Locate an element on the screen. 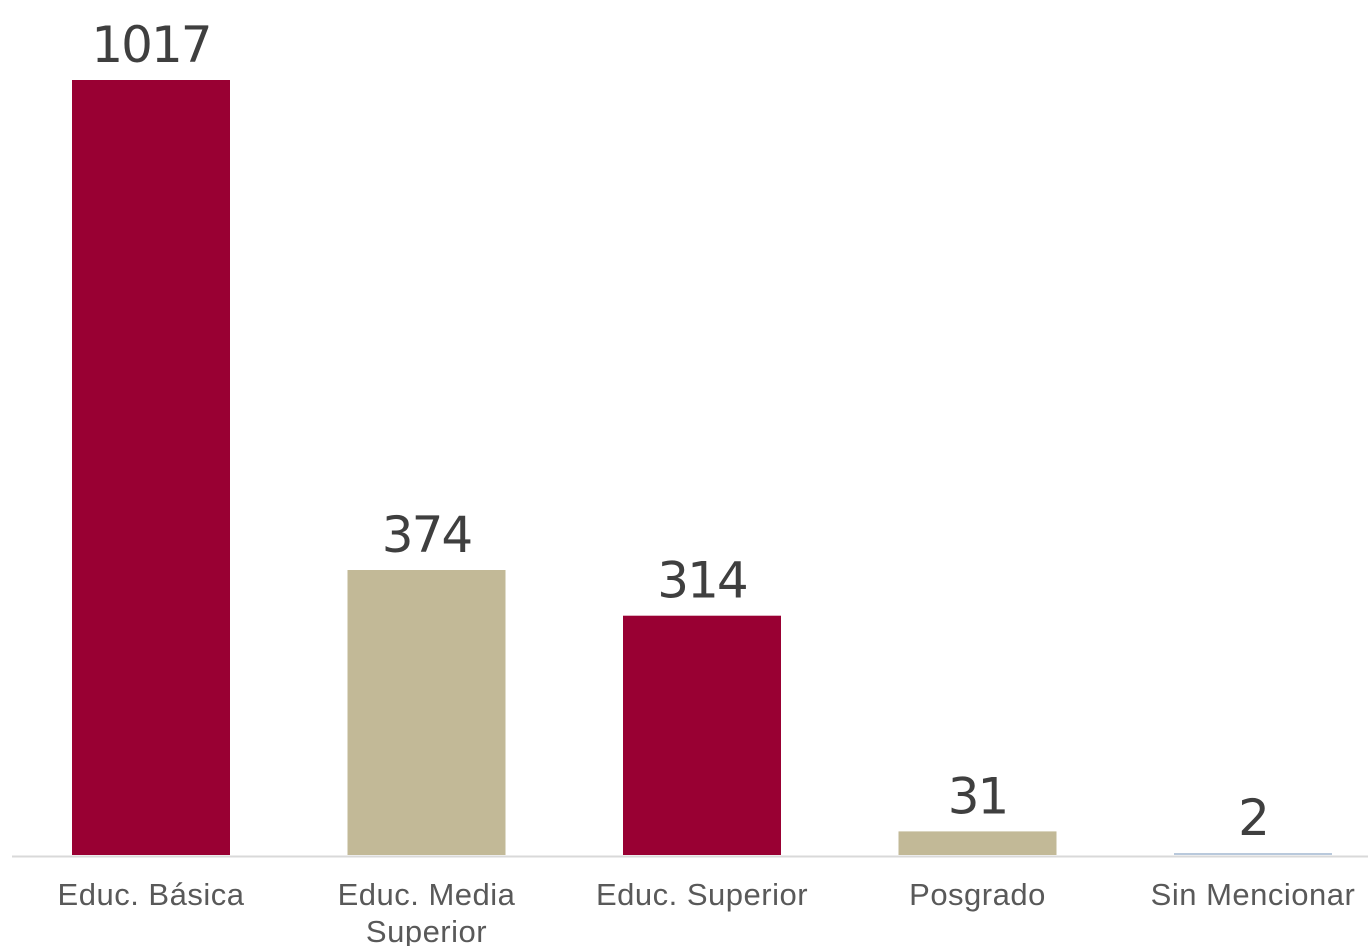  category-label-0: Educ. Básica is located at coordinates (151, 894).